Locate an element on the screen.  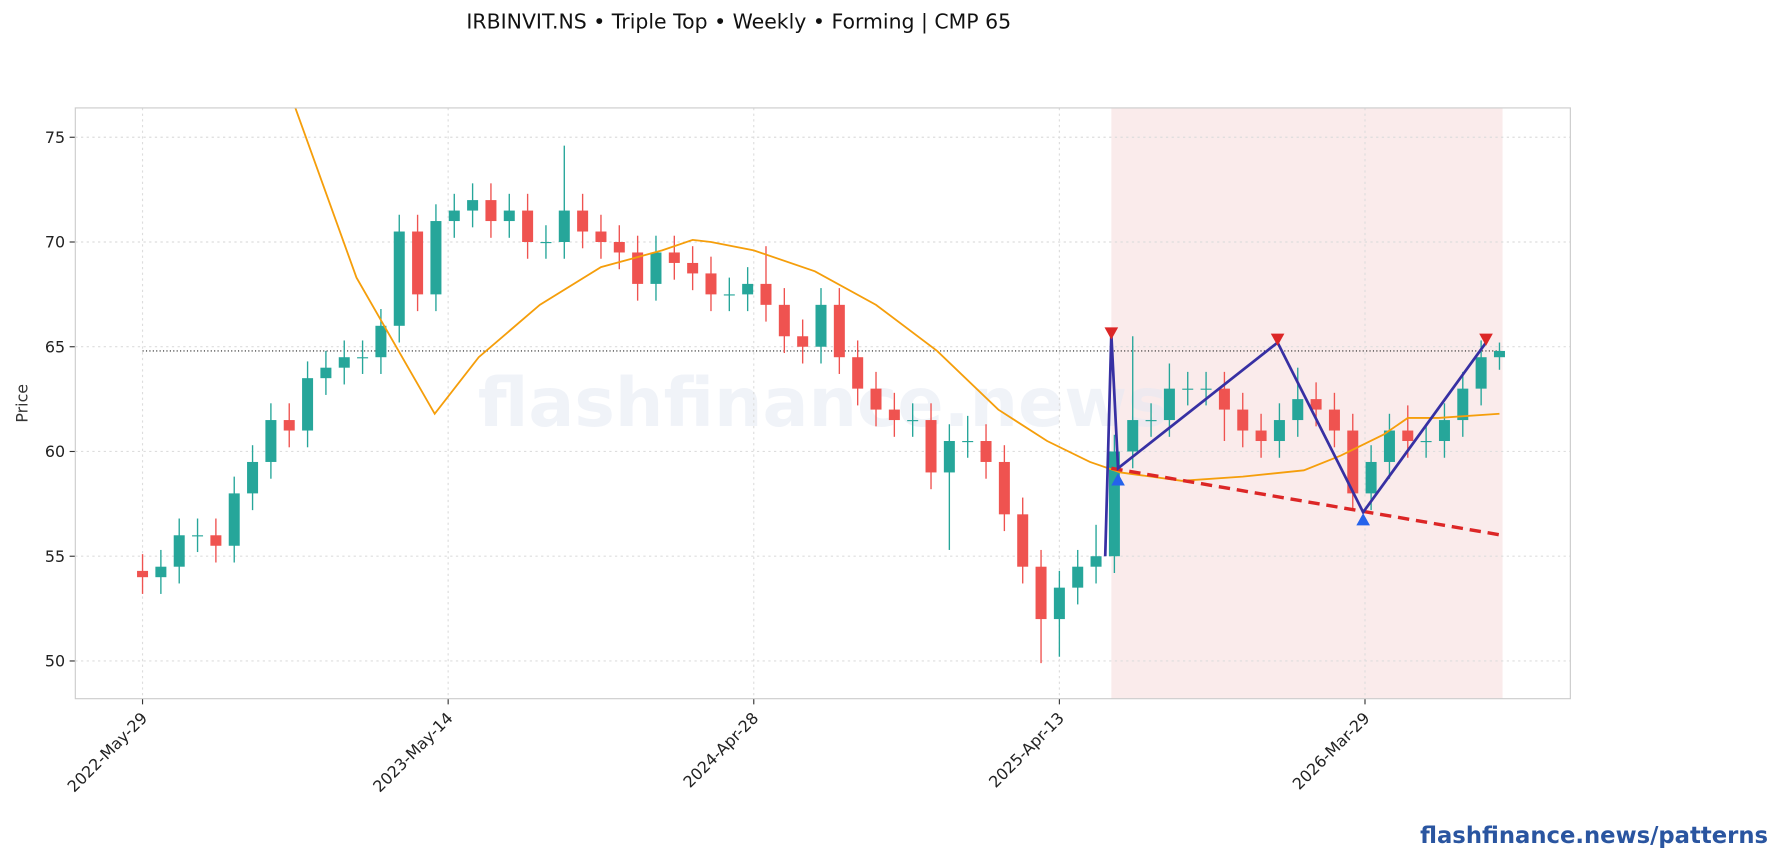
y-tick-label: 60 is located at coordinates (55, 451).